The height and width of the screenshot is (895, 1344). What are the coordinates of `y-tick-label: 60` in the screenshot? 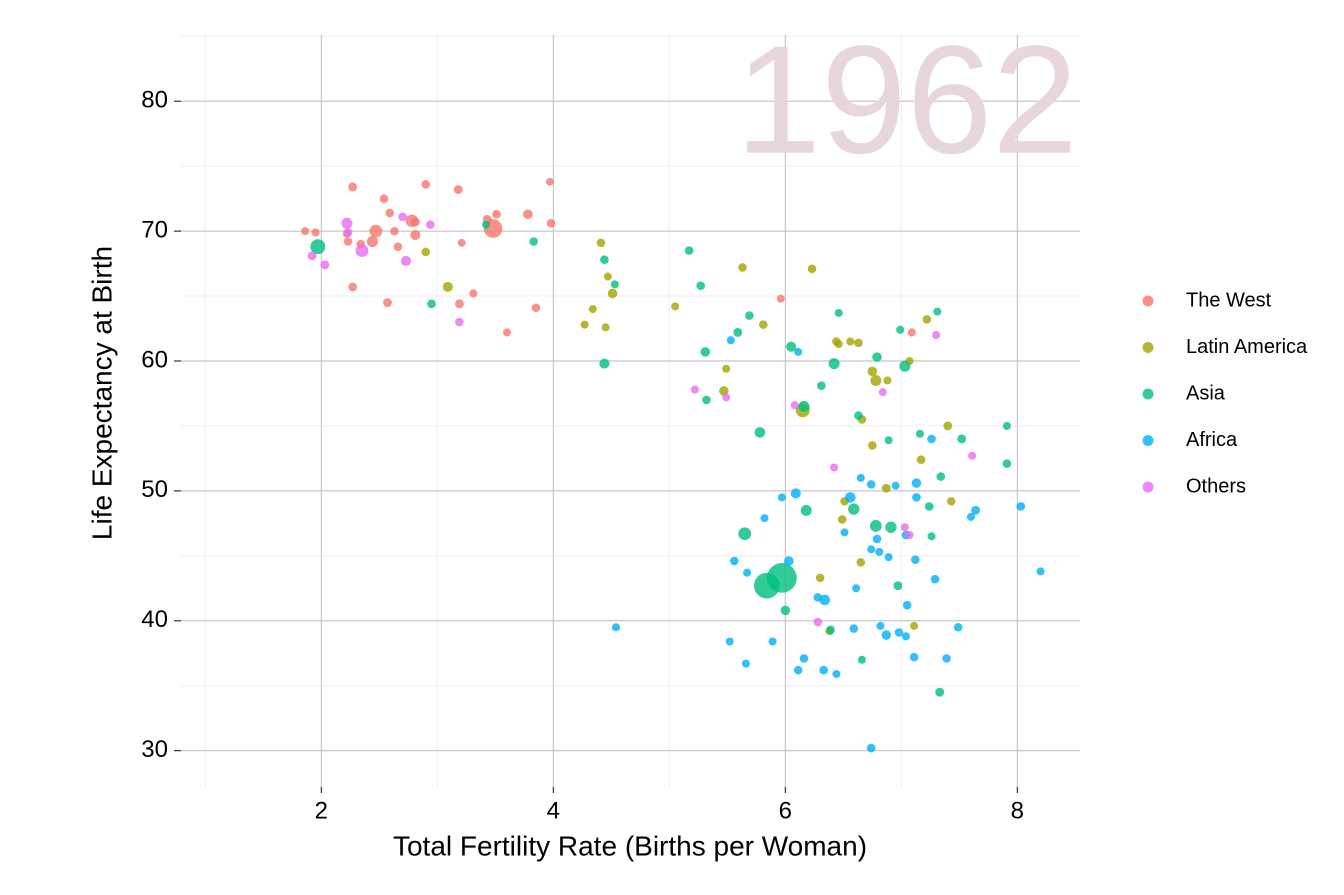 It's located at (154, 359).